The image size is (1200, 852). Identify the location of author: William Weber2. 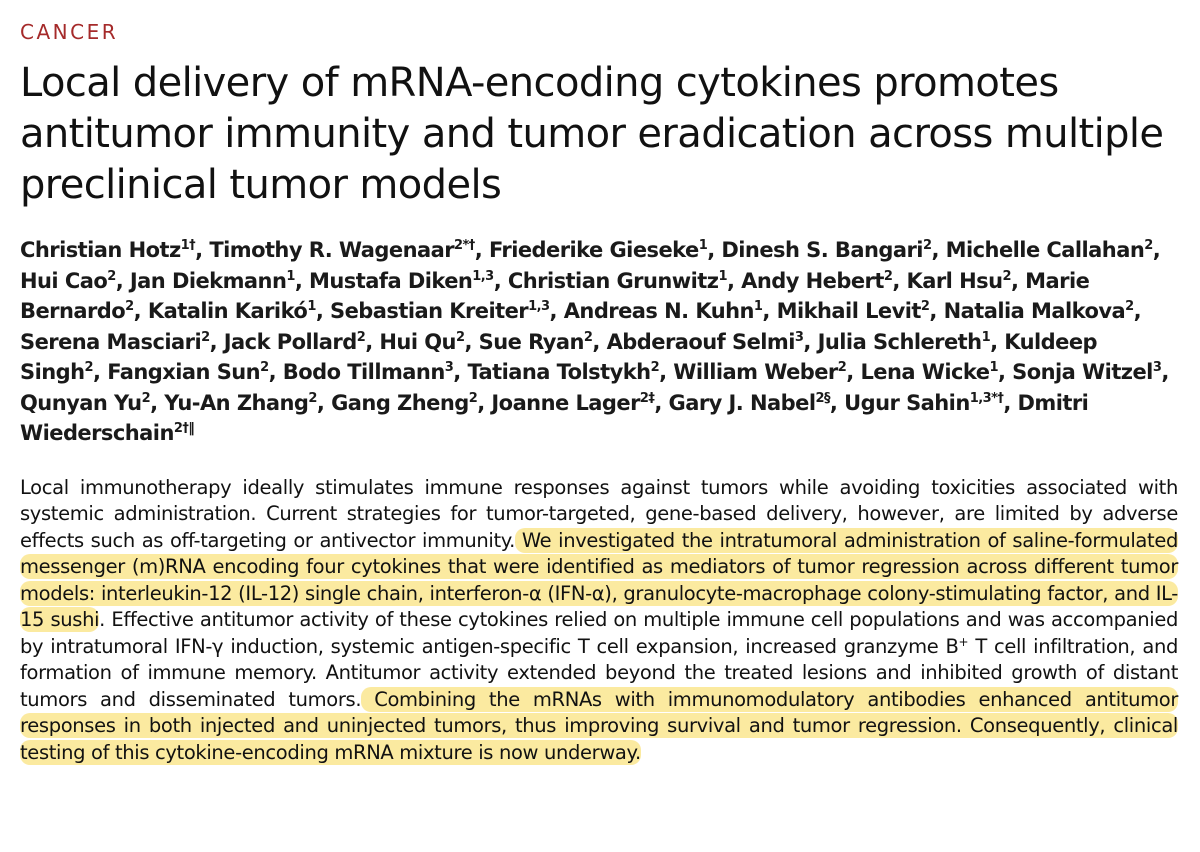
(759, 372).